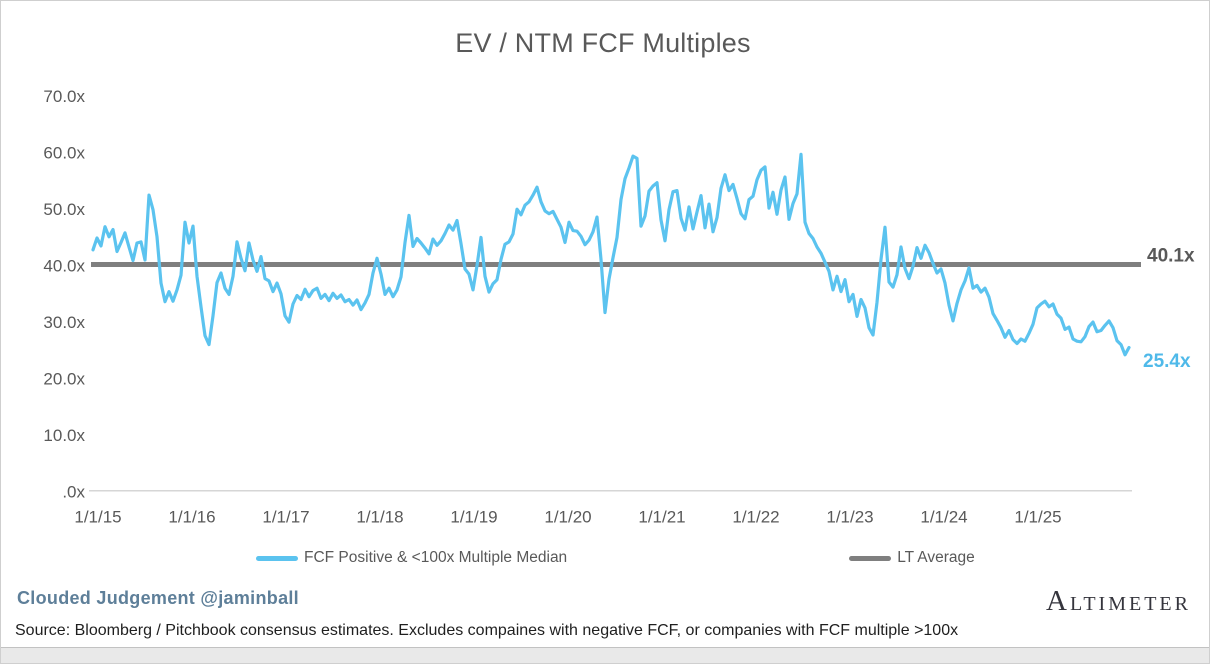 The height and width of the screenshot is (664, 1210). I want to click on x-tick-label: 1/1/15, so click(97, 517).